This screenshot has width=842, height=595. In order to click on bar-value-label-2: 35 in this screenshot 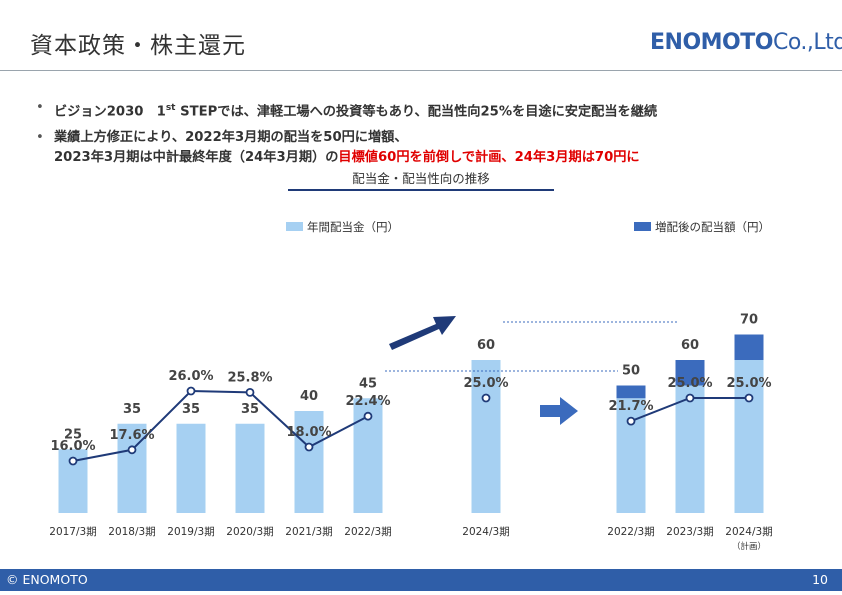, I will do `click(191, 409)`.